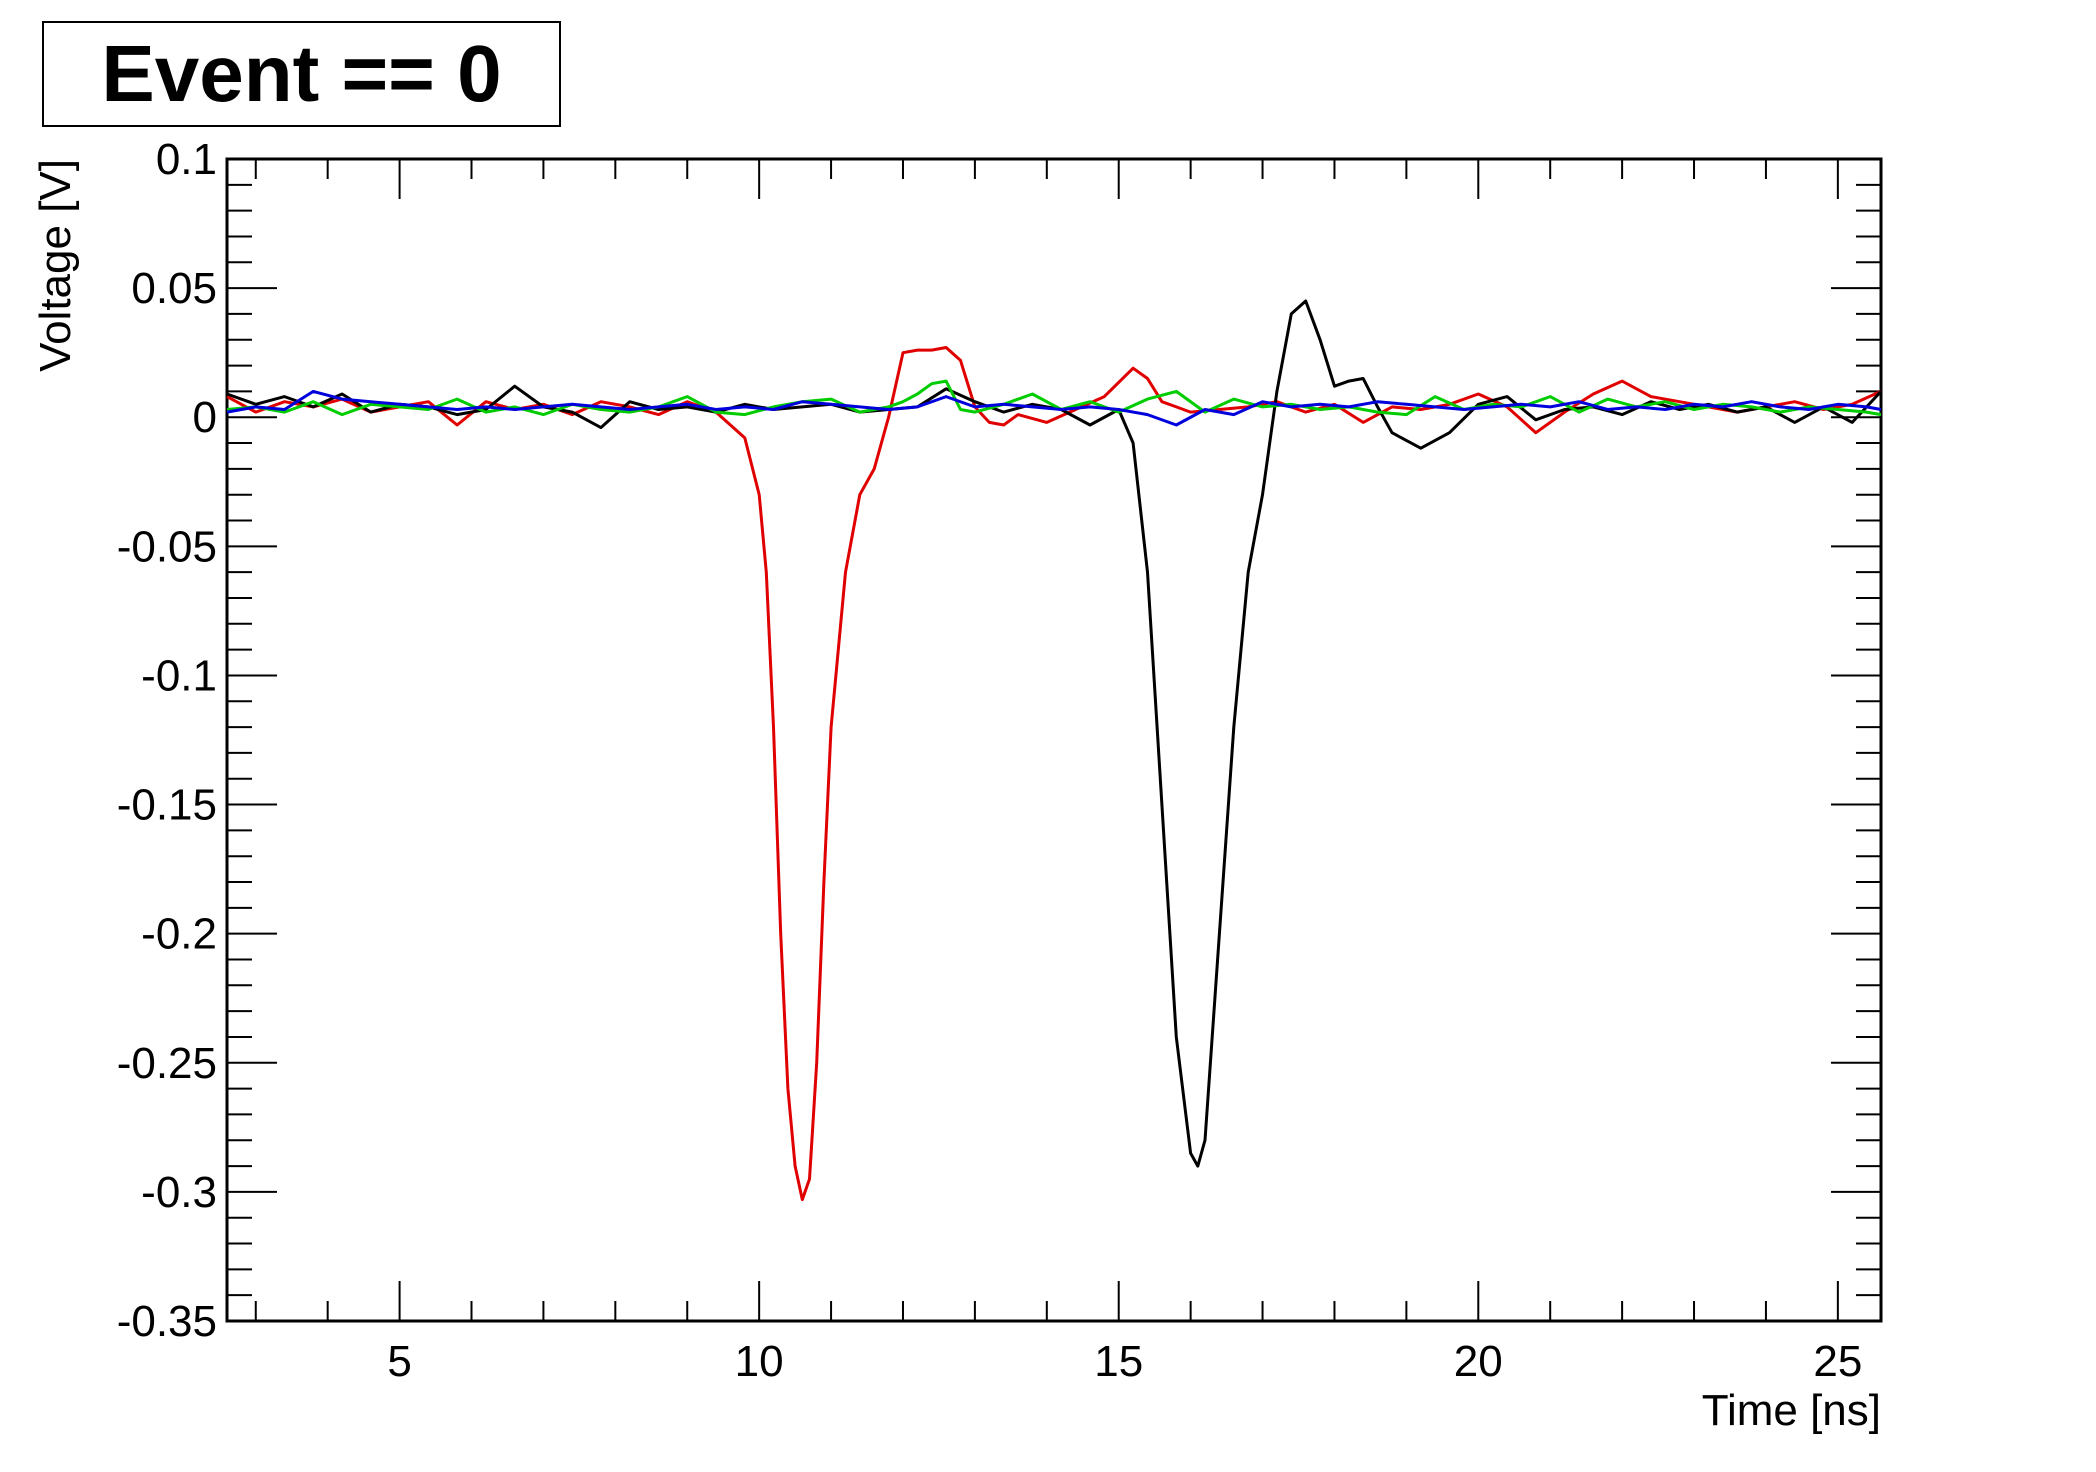 This screenshot has height=1472, width=2096. What do you see at coordinates (1478, 1361) in the screenshot?
I see `x-tick-label: 20` at bounding box center [1478, 1361].